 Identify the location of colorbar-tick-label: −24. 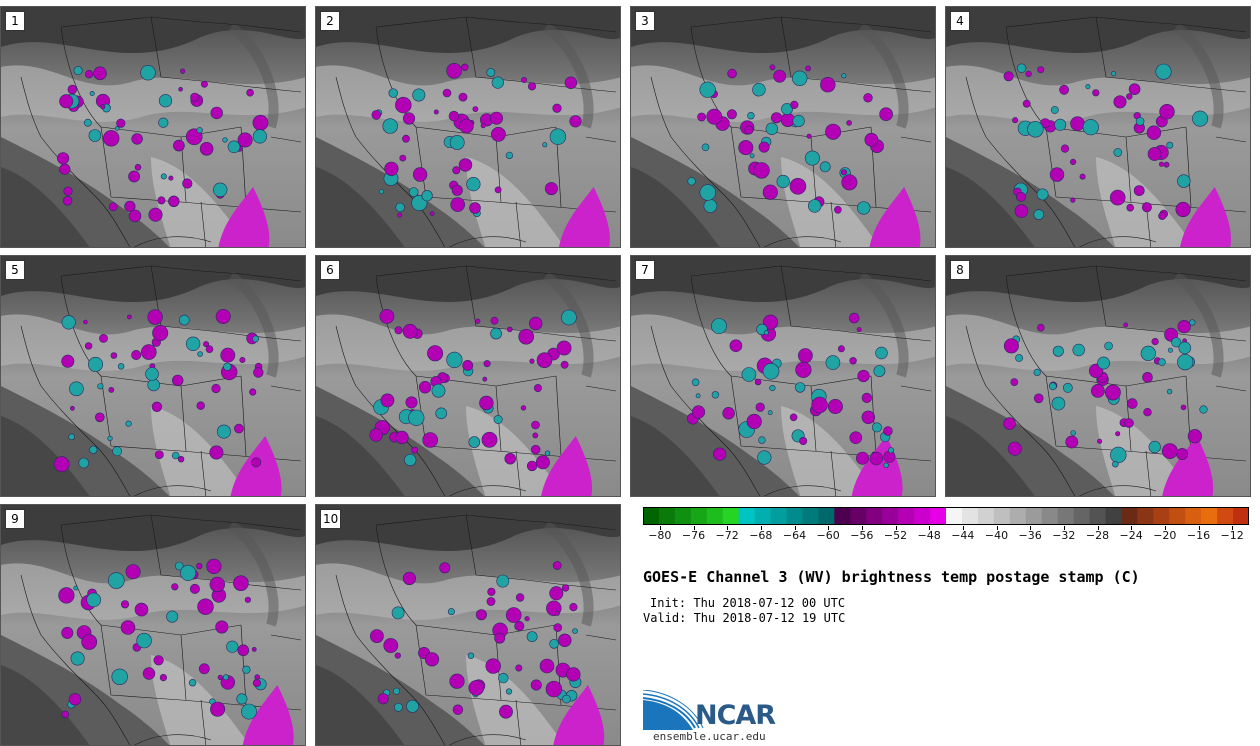
(1131, 535).